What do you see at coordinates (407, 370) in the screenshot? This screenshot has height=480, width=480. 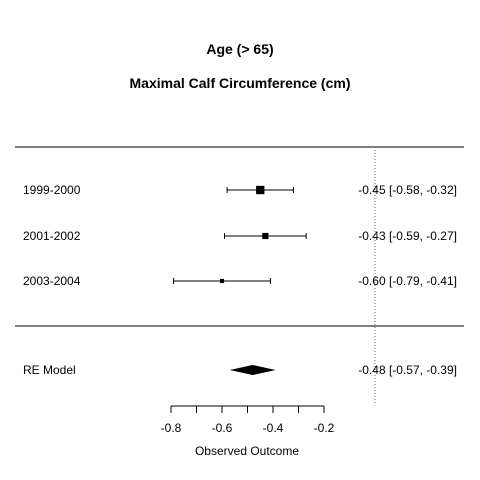 I see `summary-ci-text: -0.48 [-0.57, -0.39]` at bounding box center [407, 370].